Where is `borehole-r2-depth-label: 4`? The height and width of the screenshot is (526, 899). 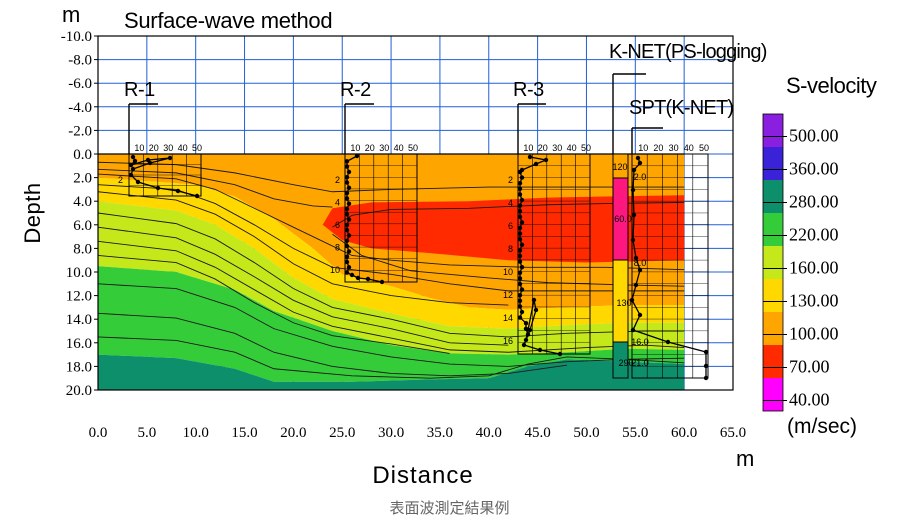 borehole-r2-depth-label: 4 is located at coordinates (337, 203).